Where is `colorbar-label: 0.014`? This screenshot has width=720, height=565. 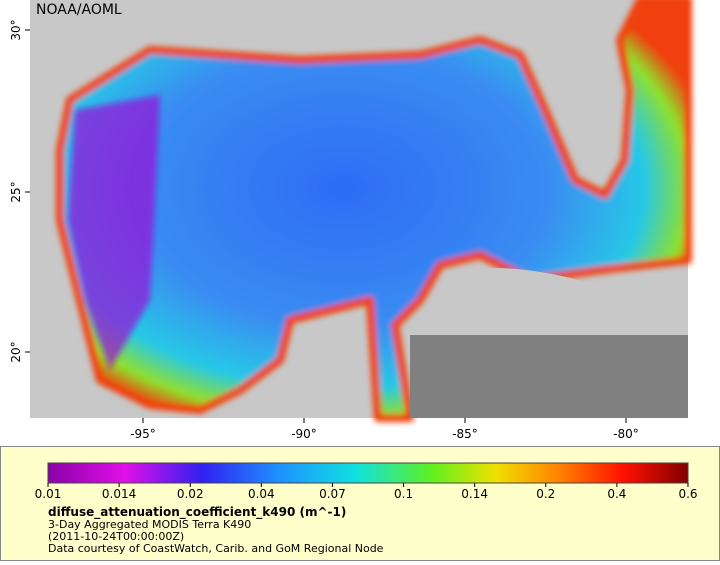
colorbar-label: 0.014 is located at coordinates (119, 494).